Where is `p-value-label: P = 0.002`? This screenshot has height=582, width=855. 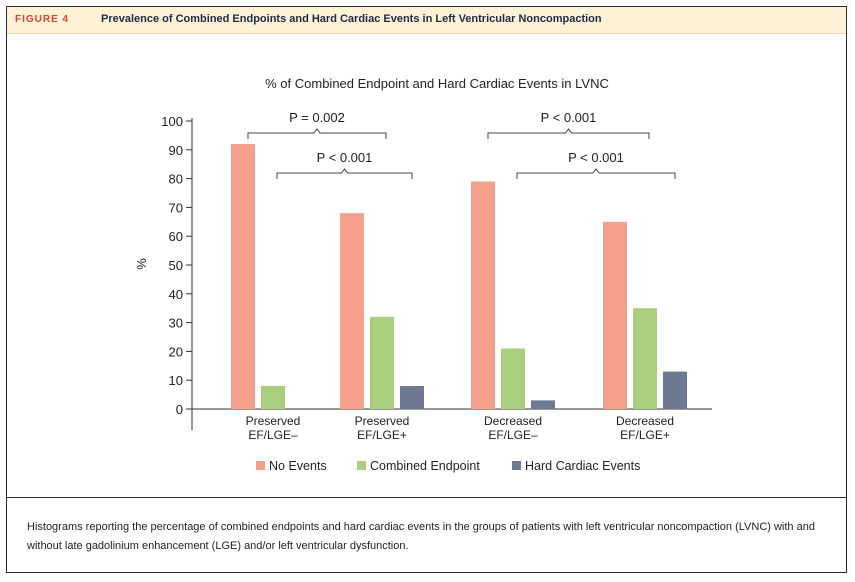 p-value-label: P = 0.002 is located at coordinates (317, 117).